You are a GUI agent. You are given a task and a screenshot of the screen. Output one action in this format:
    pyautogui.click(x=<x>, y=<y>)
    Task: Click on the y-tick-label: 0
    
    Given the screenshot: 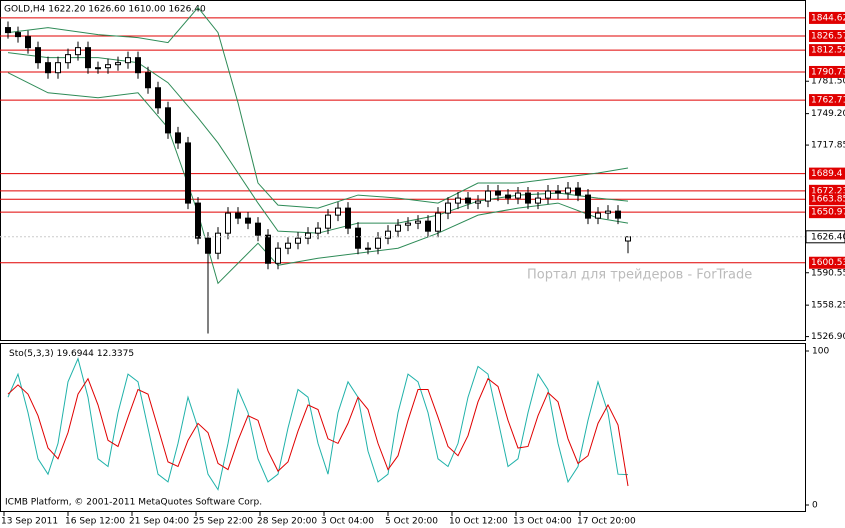 What is the action you would take?
    pyautogui.click(x=815, y=506)
    